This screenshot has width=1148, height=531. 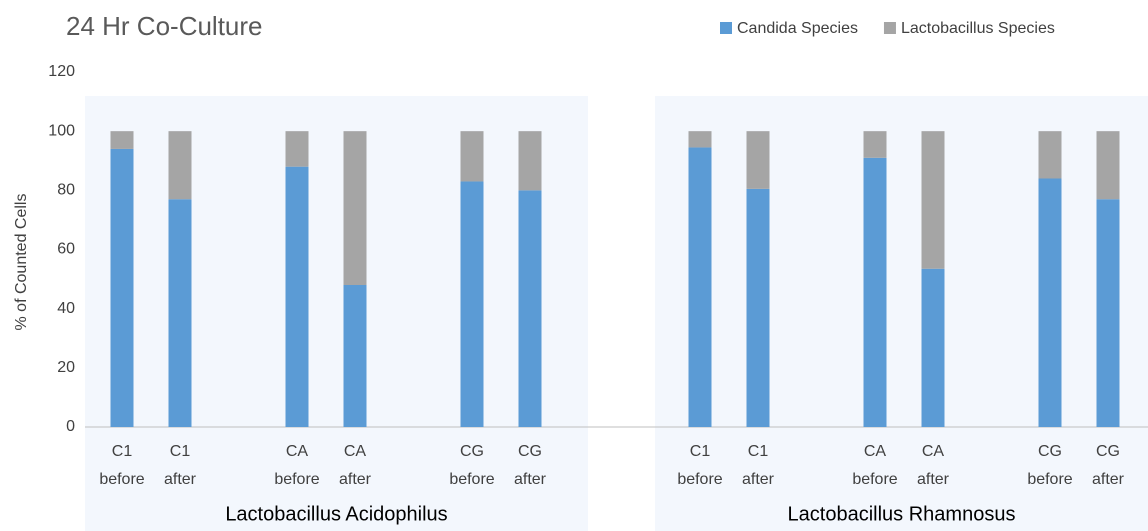 I want to click on y-tick-label: 80, so click(x=66, y=190).